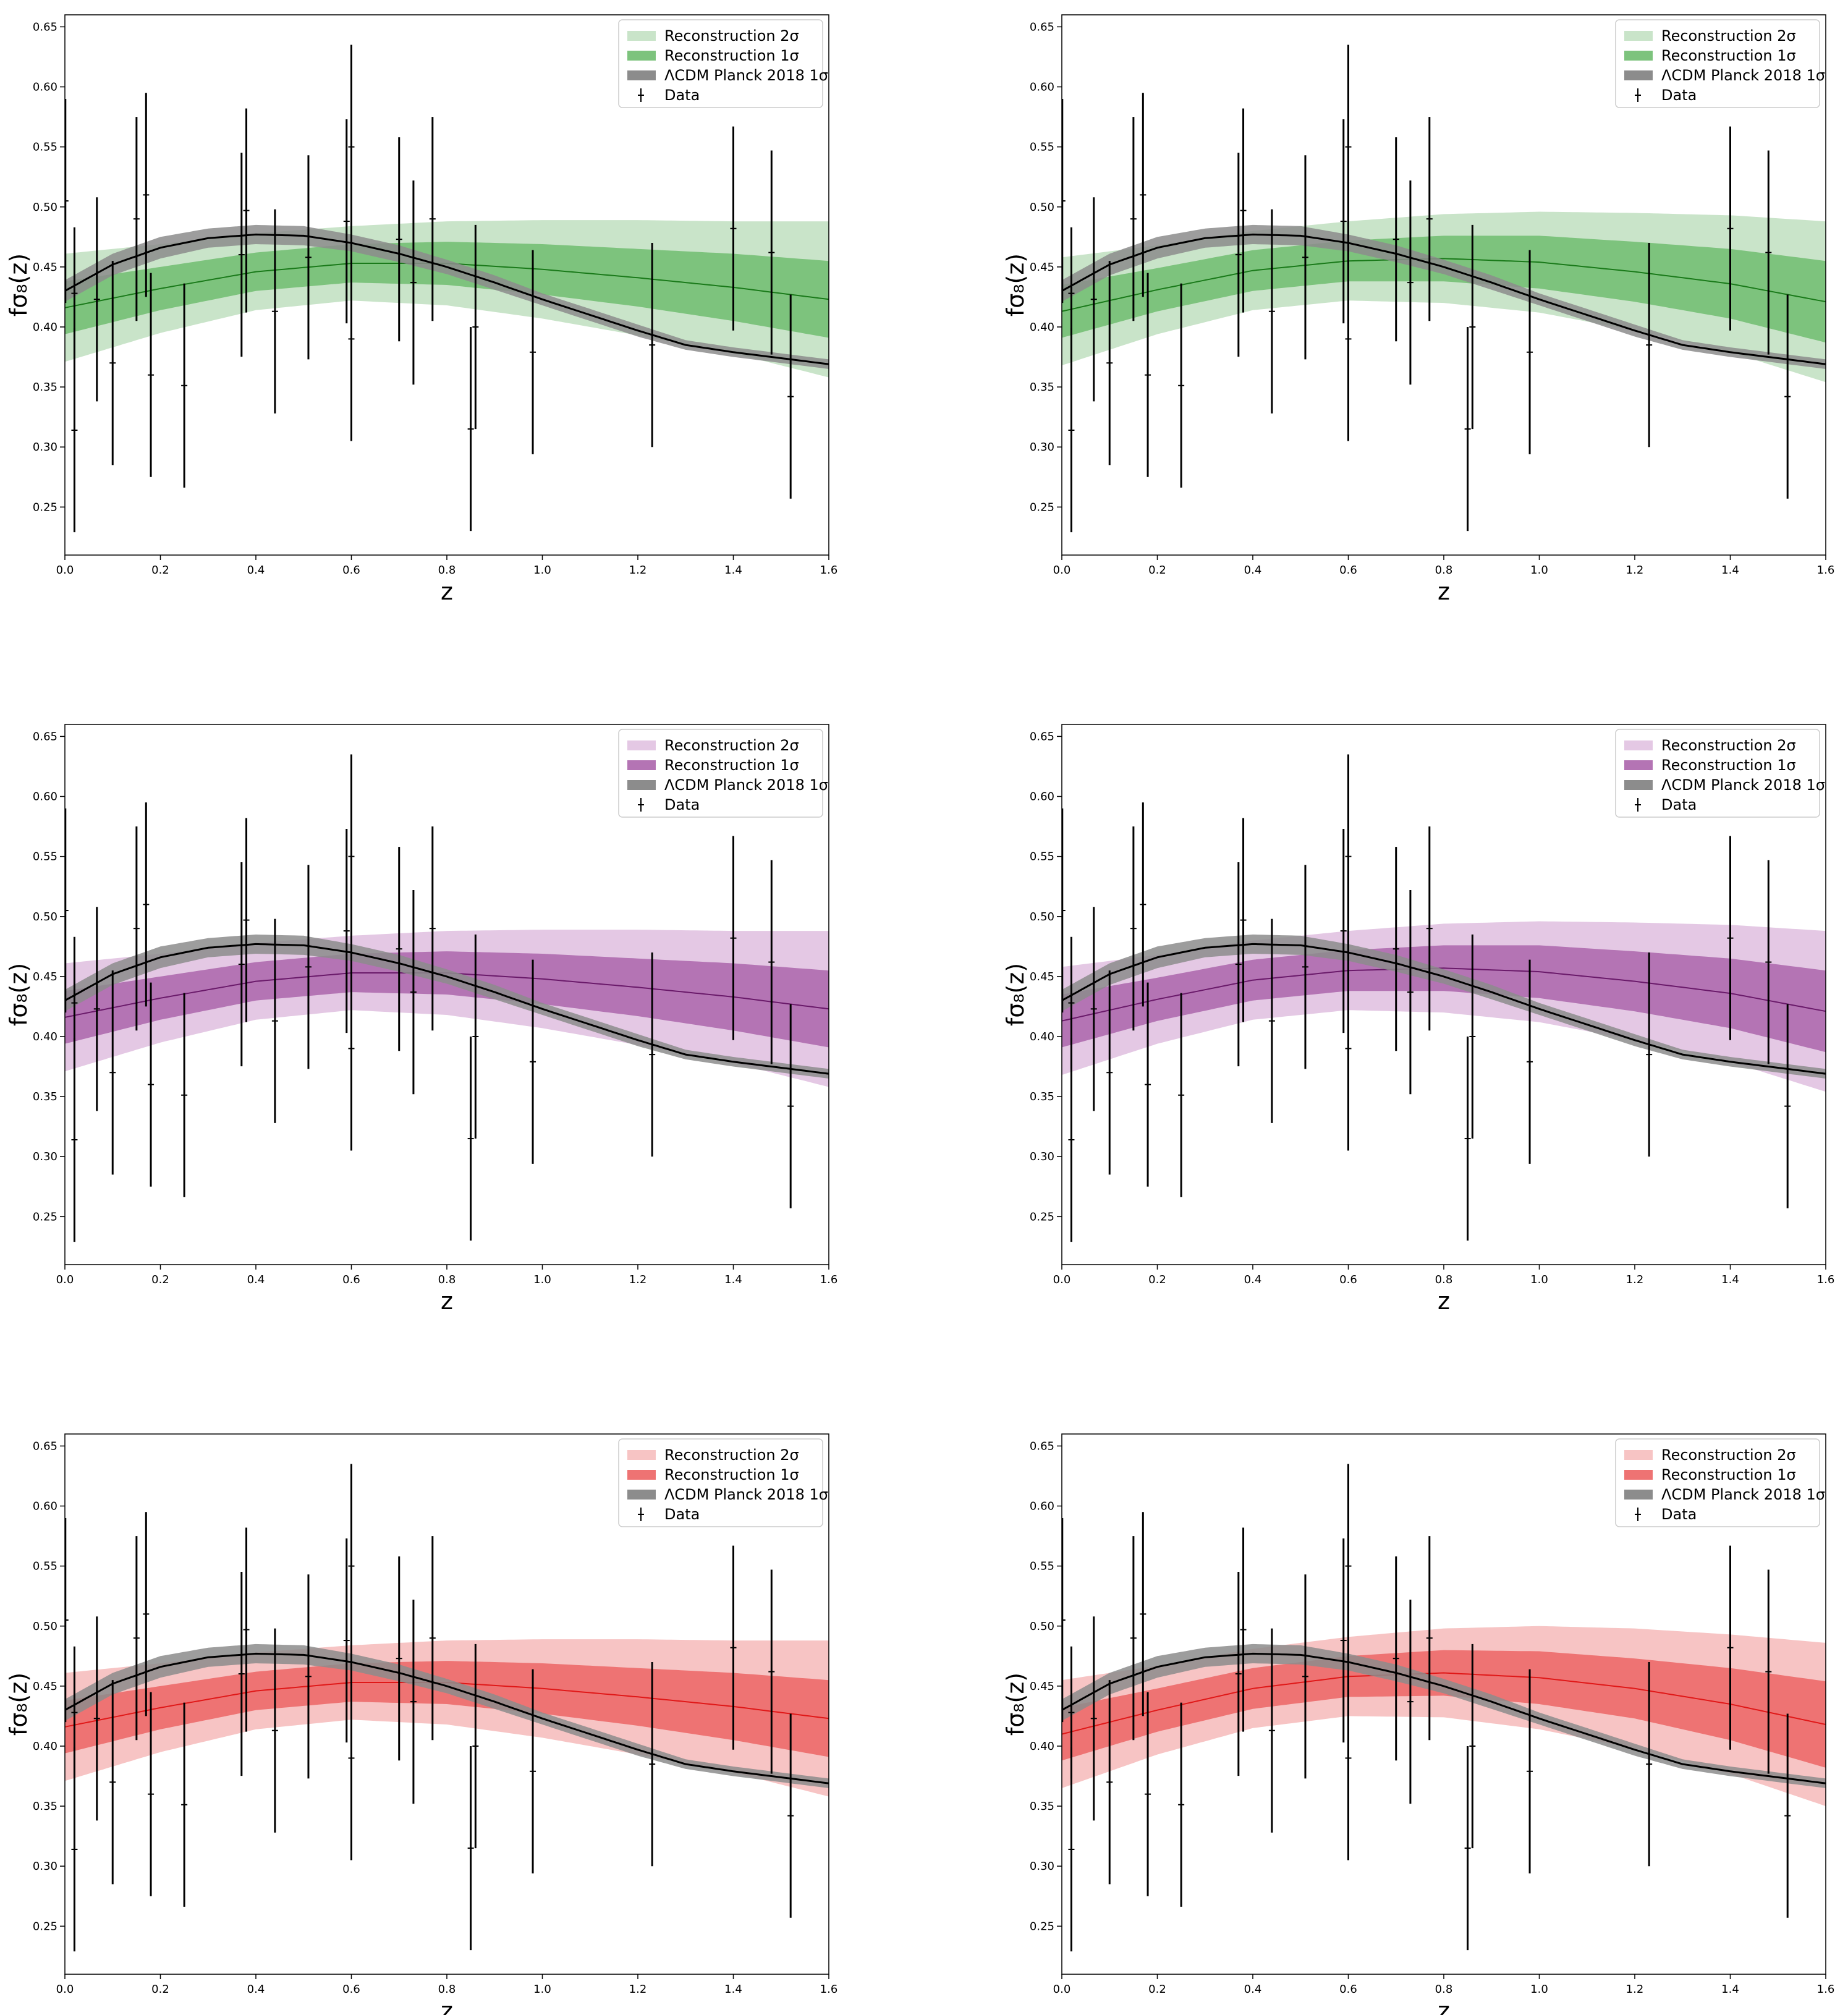  What do you see at coordinates (45, 1686) in the screenshot?
I see `y-tick-label: 0.45` at bounding box center [45, 1686].